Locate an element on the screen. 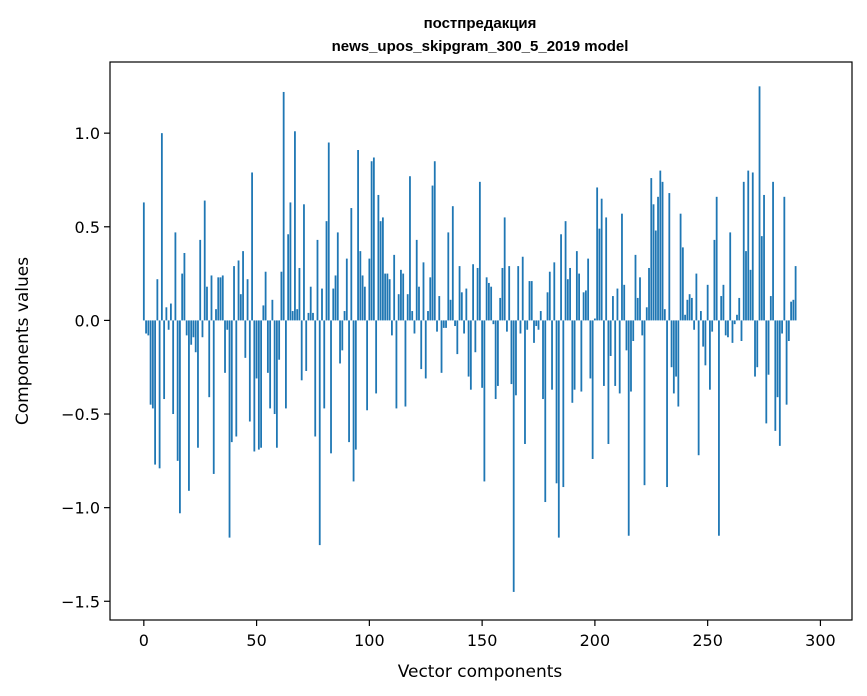 Image resolution: width=867 pixels, height=696 pixels. x-axis-ticks: 0 50 100 150 200 250 300 is located at coordinates (487, 635).